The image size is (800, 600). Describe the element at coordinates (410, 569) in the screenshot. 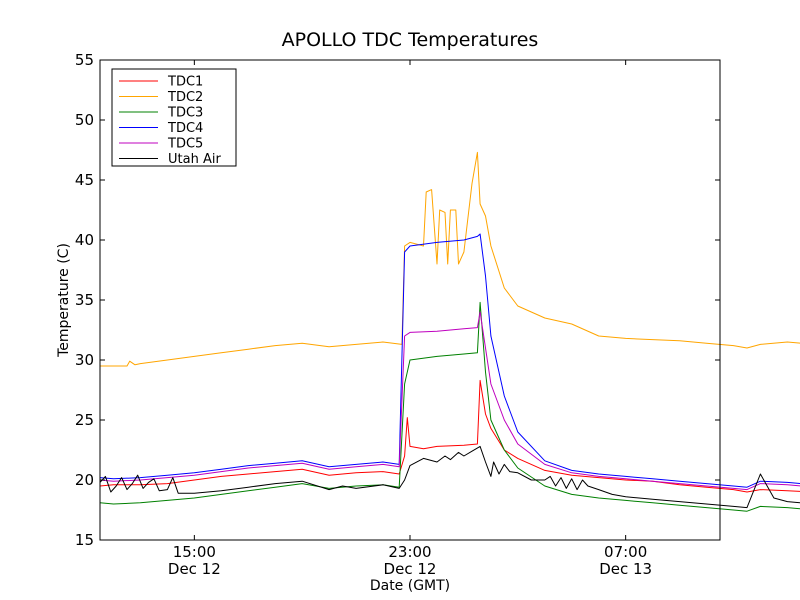

I see `x-tick-label-date-1: Dec 12` at that location.